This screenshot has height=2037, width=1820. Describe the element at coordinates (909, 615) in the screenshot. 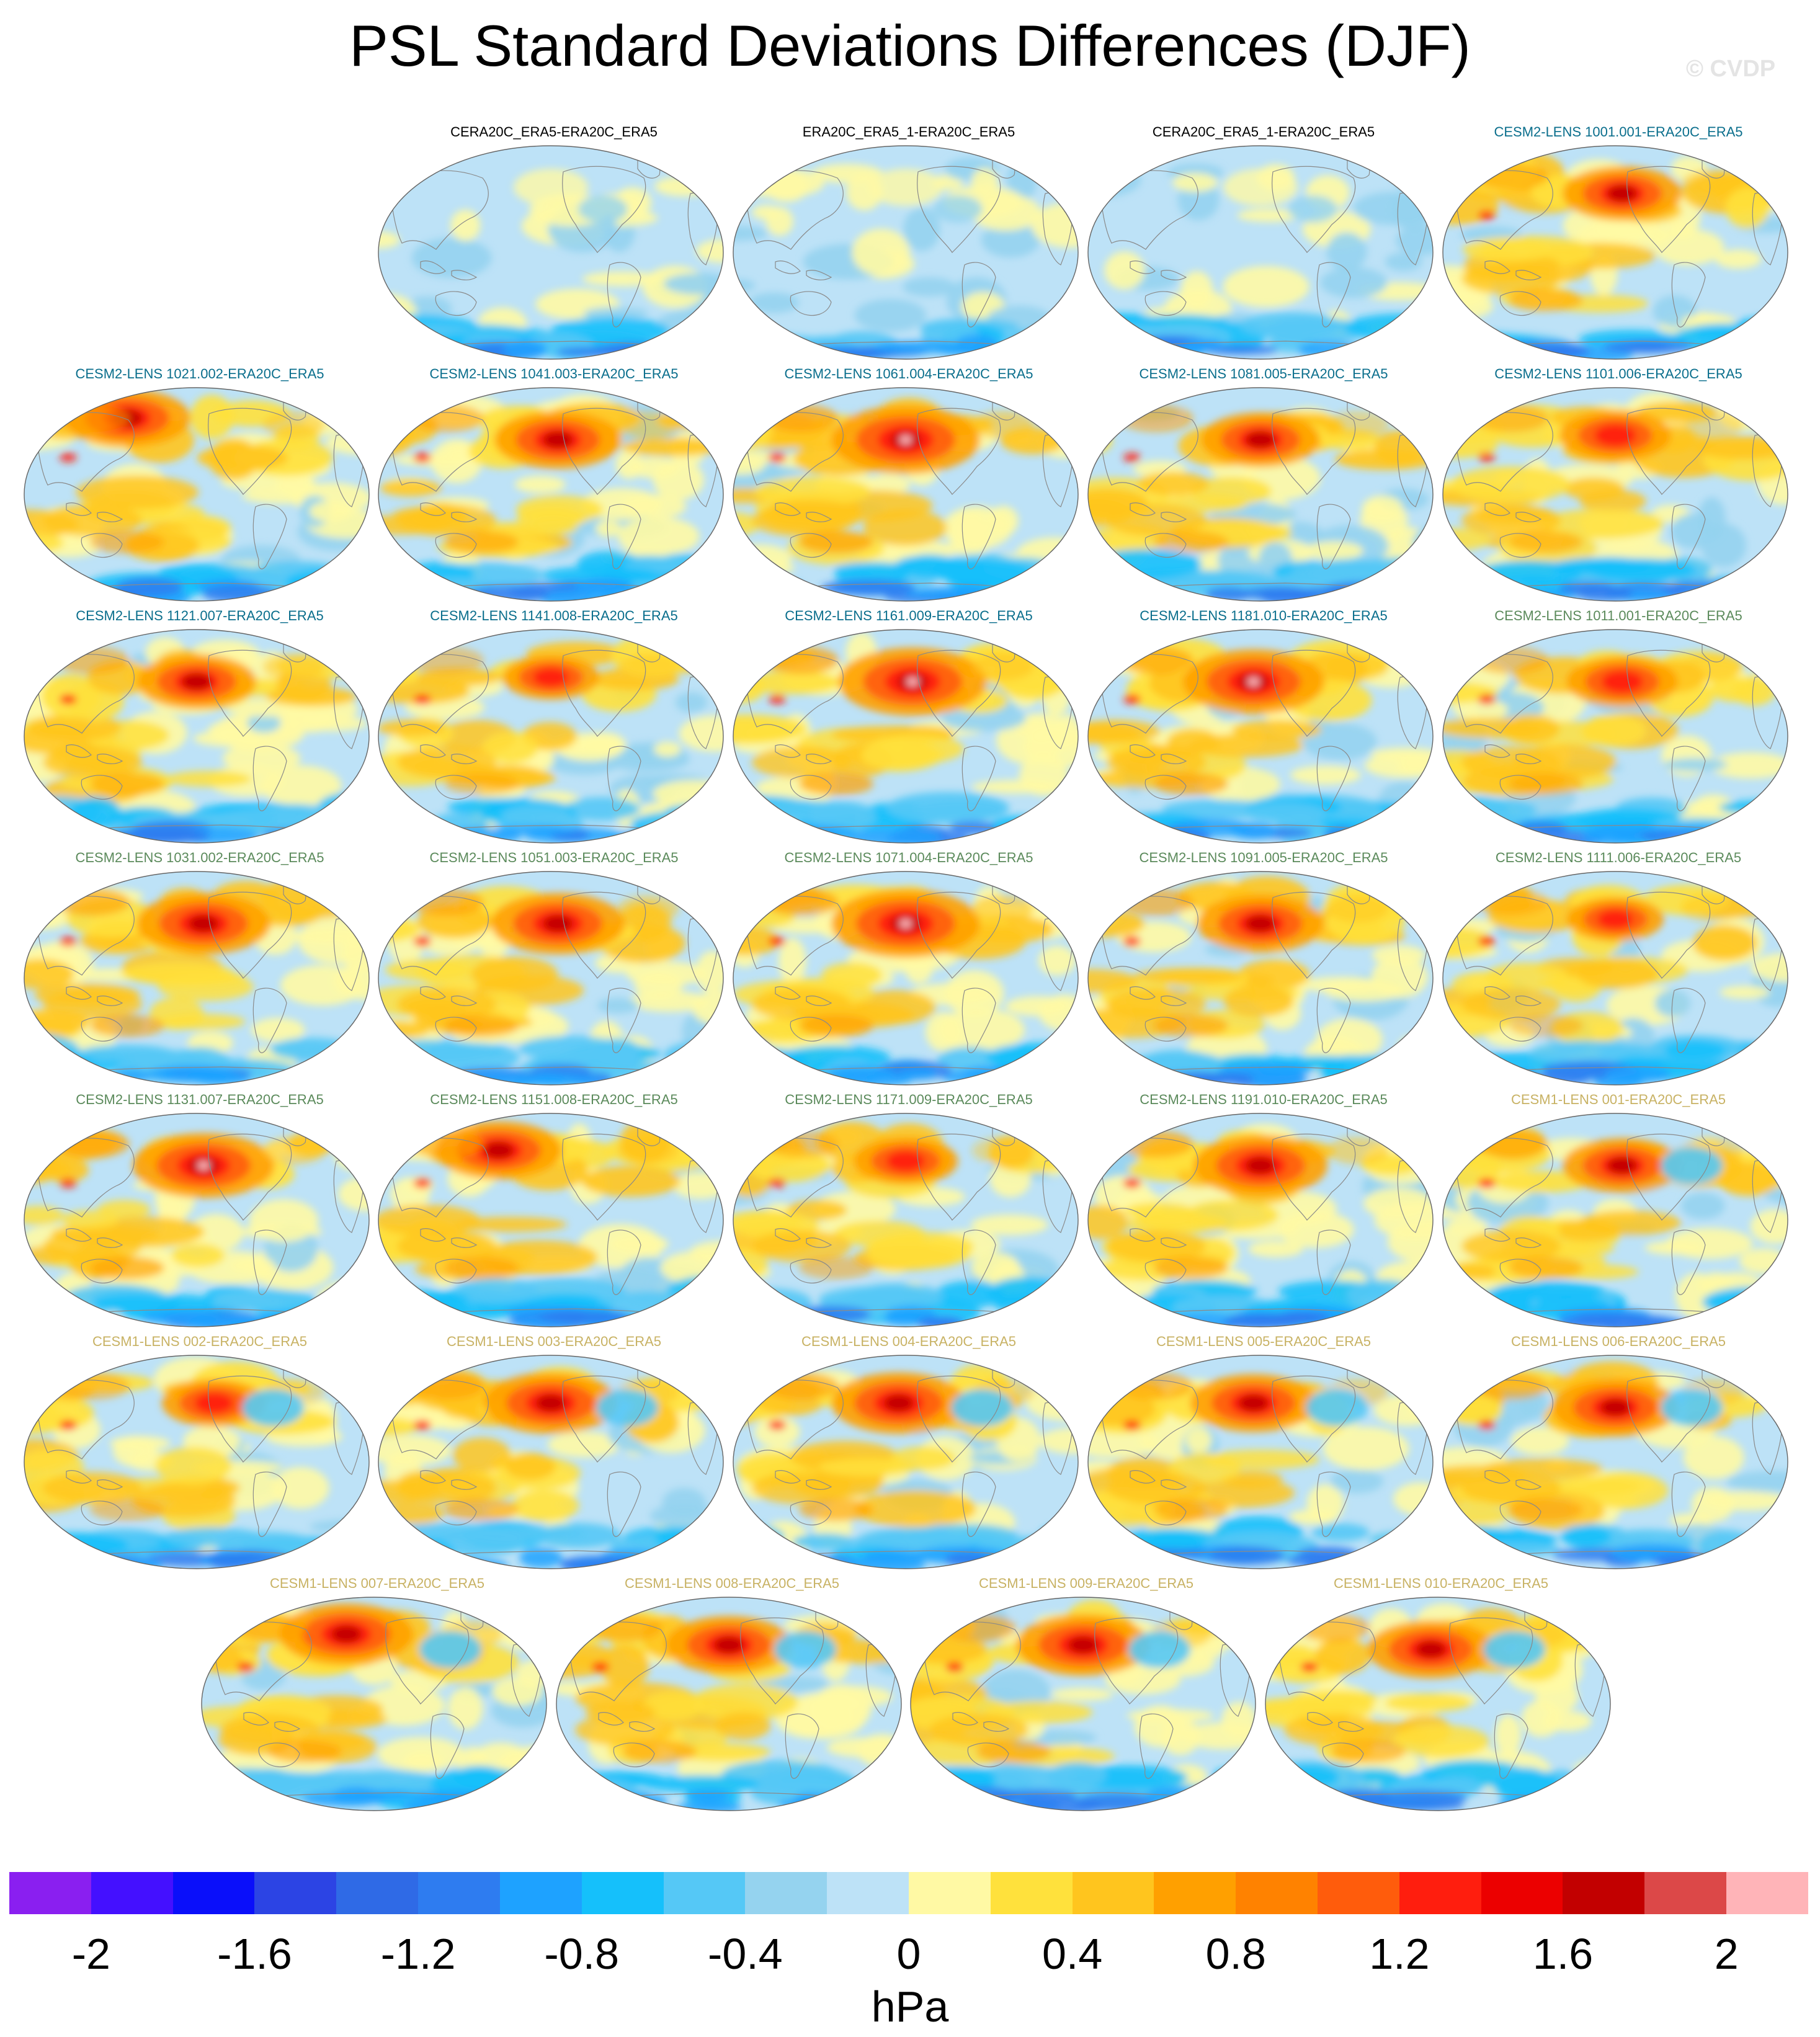

I see `panel-title: CESM2-LENS 1161.009-ERA20C_ERA5` at that location.